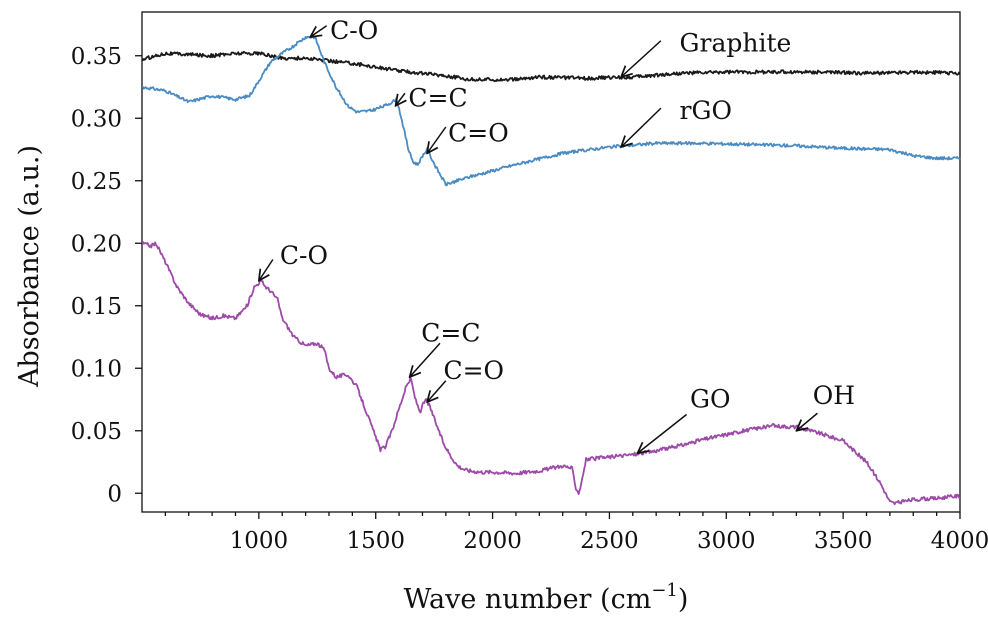 This screenshot has width=988, height=619. Describe the element at coordinates (683, 599) in the screenshot. I see `x-axis-title-close: )` at that location.